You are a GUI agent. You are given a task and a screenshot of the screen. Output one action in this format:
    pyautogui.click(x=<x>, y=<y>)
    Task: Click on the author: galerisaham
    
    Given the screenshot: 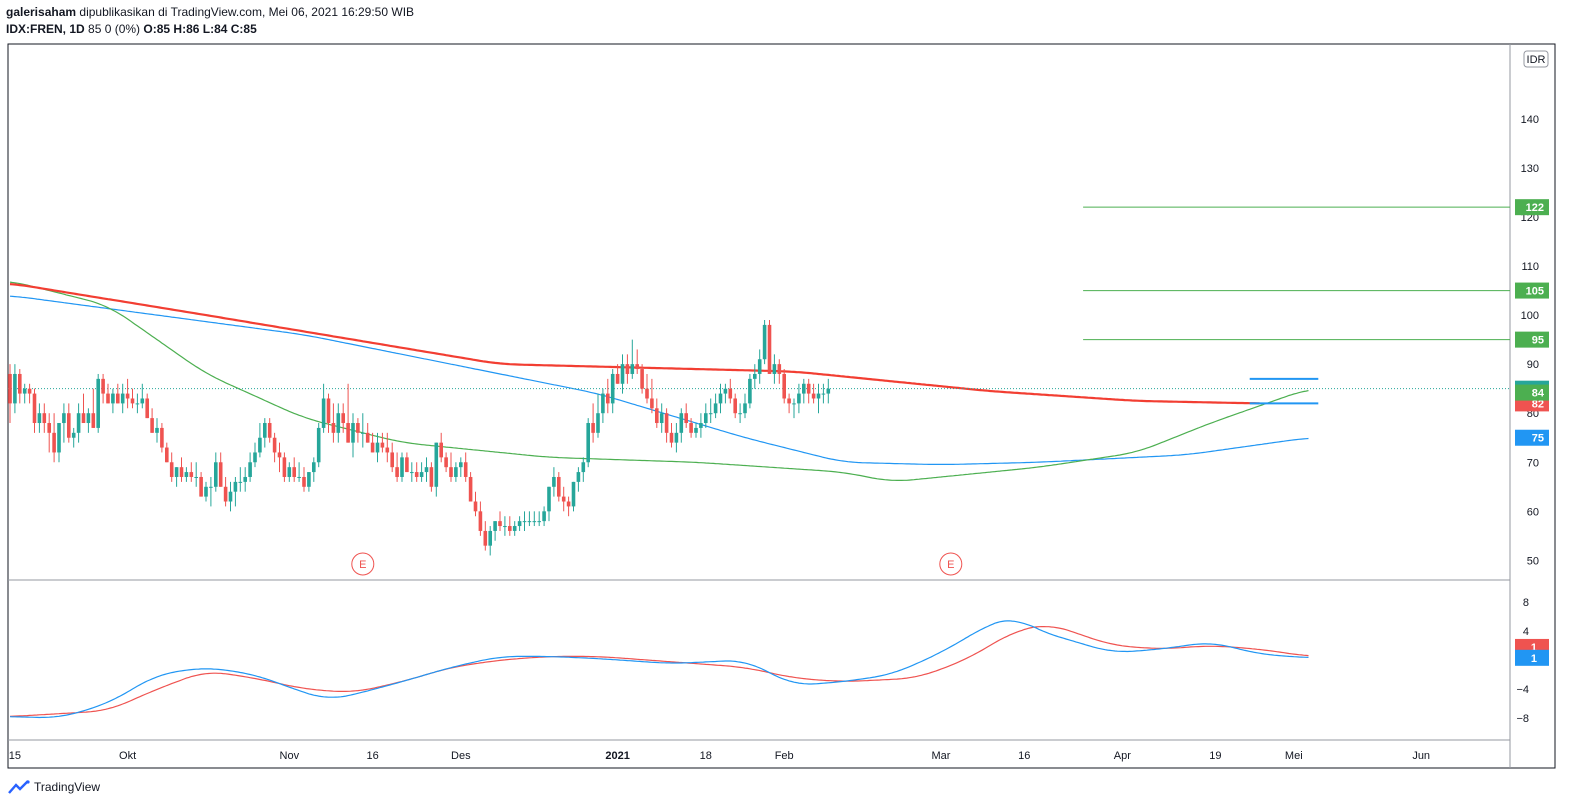 What is the action you would take?
    pyautogui.click(x=41, y=12)
    